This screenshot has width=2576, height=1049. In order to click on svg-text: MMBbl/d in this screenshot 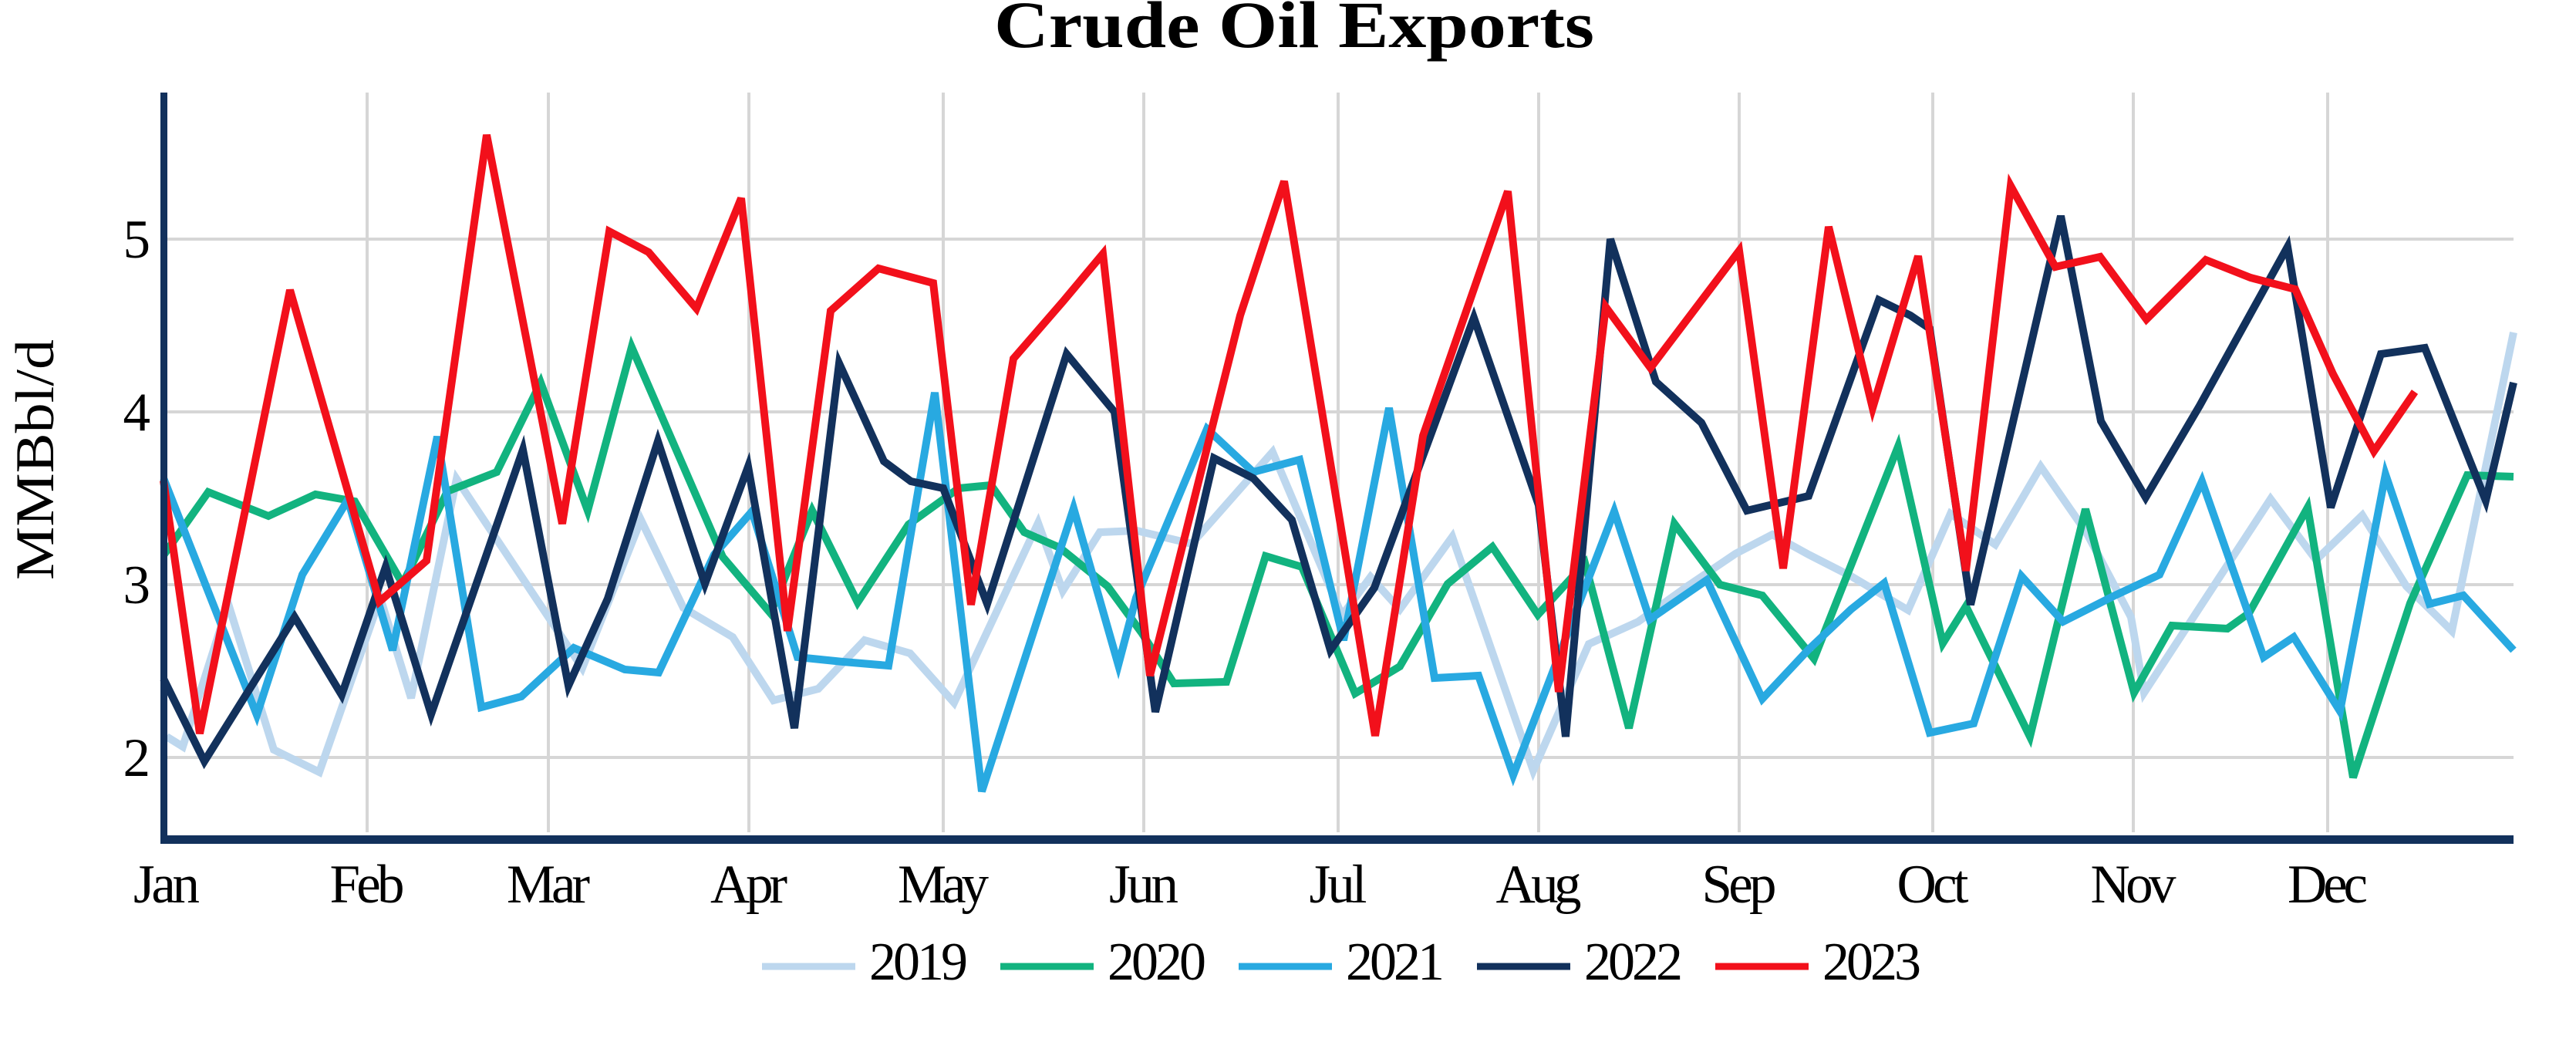, I will do `click(35, 459)`.